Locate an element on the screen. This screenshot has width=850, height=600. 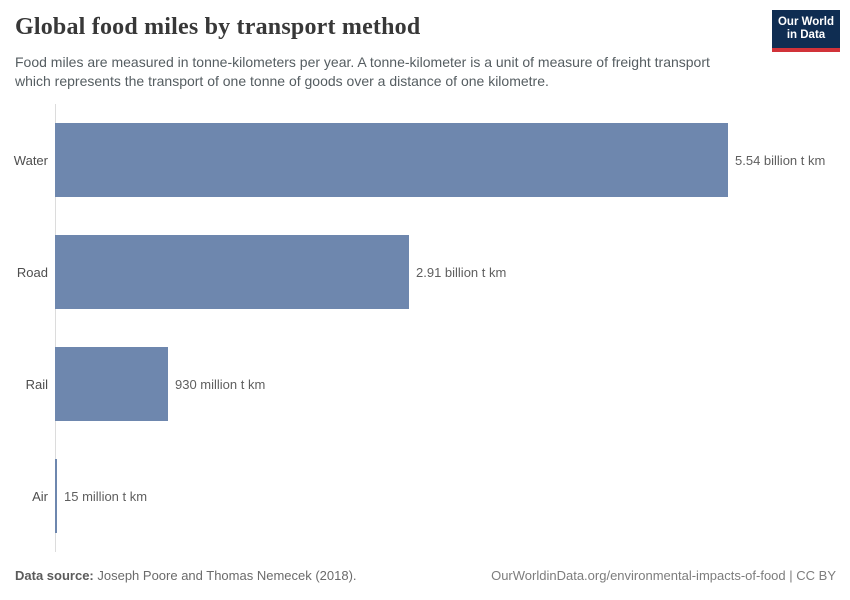
owid-logo-line2: in Data is located at coordinates (806, 35).